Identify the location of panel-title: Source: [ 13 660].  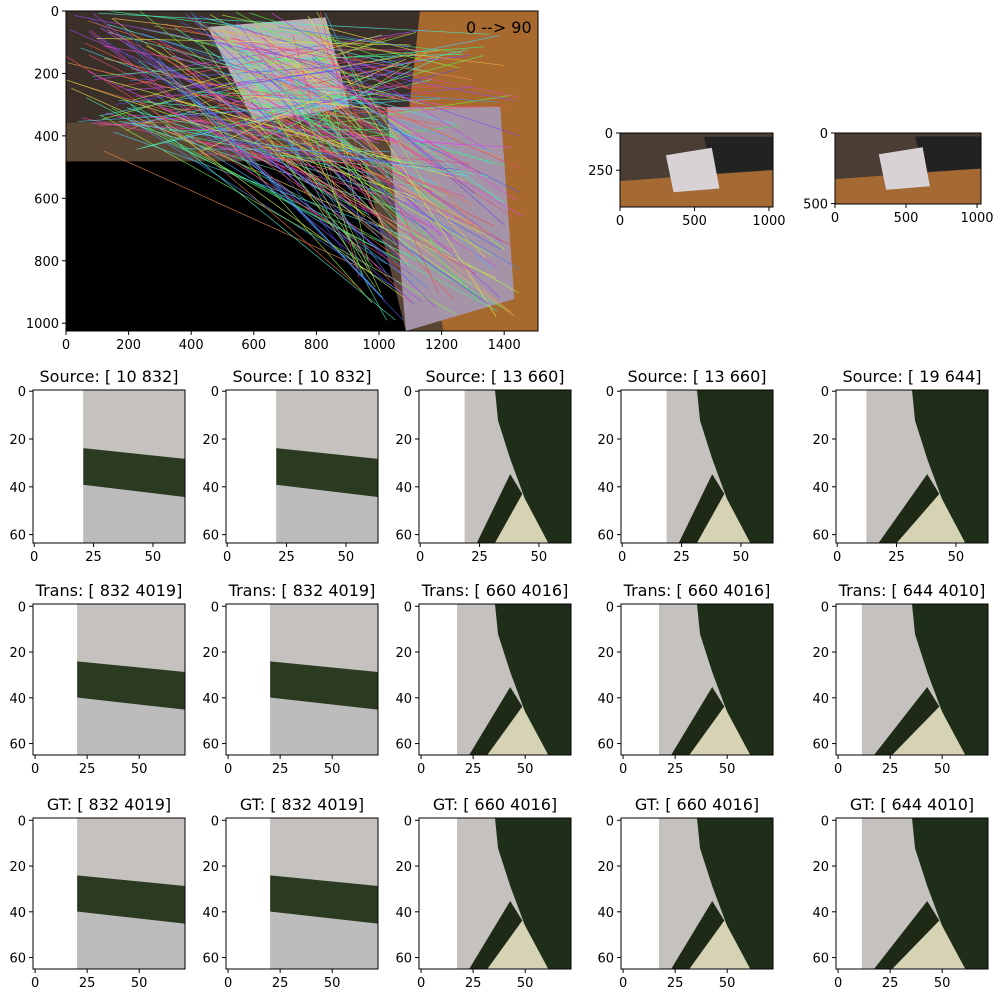
(697, 376).